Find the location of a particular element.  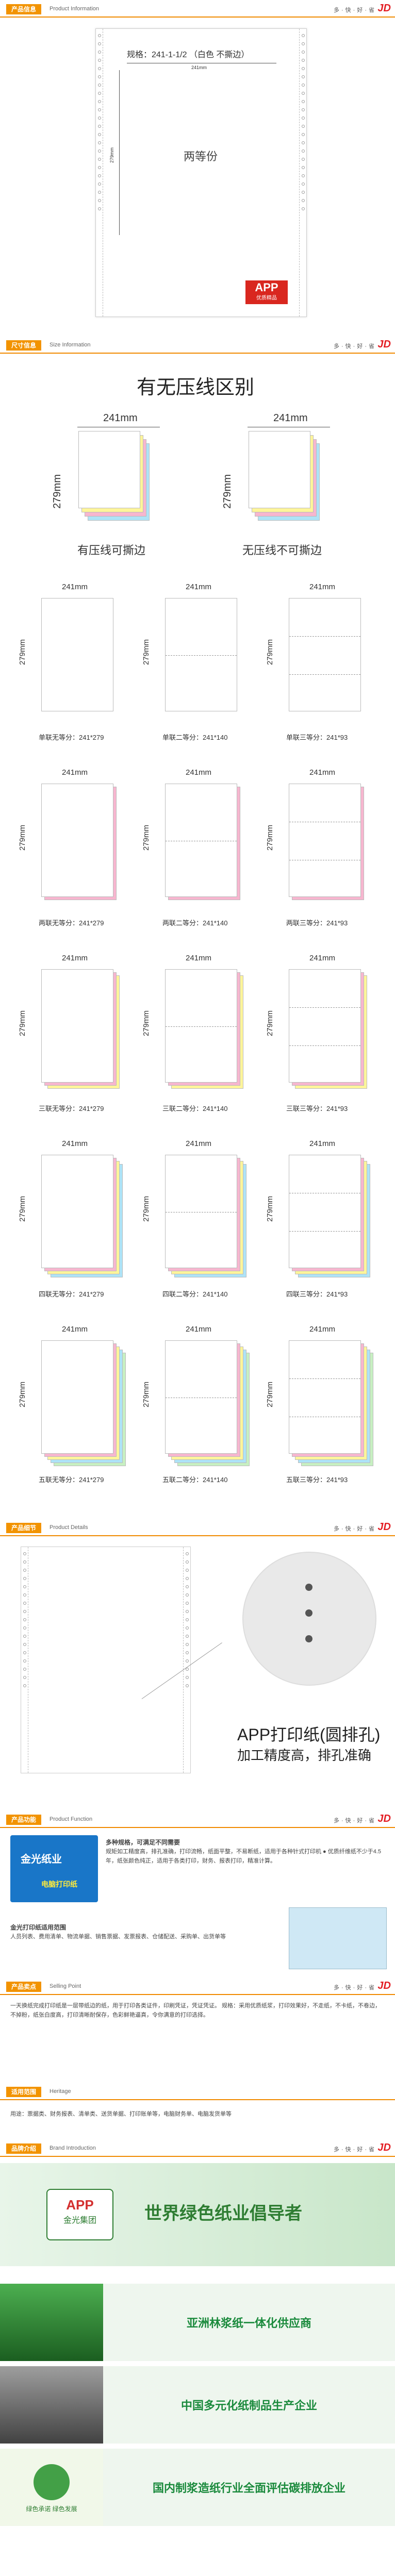

variant-cell: 241mm 279mm 单联二等分：241*140 is located at coordinates (198, 665).